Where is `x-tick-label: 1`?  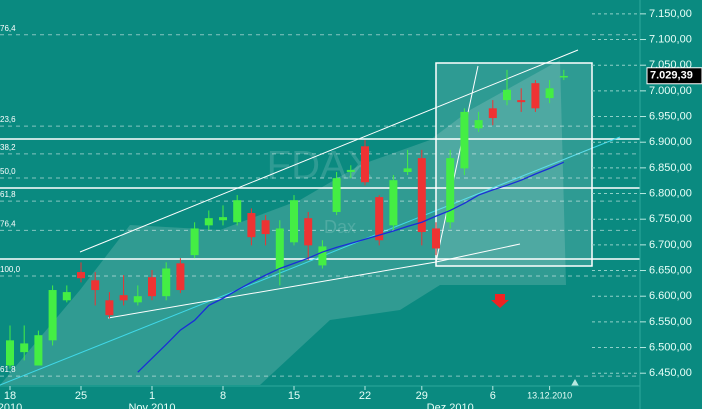 x-tick-label: 1 is located at coordinates (152, 396).